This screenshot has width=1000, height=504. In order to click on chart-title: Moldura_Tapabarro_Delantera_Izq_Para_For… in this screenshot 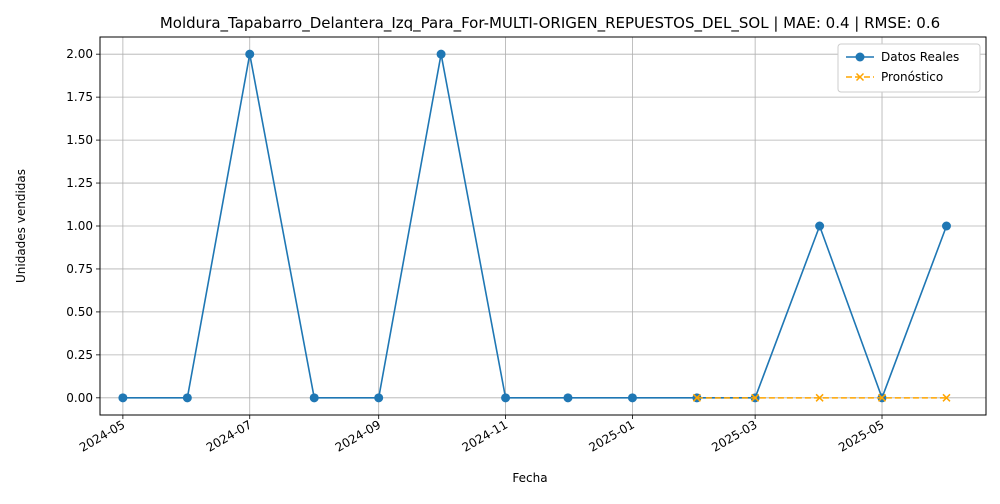, I will do `click(550, 23)`.